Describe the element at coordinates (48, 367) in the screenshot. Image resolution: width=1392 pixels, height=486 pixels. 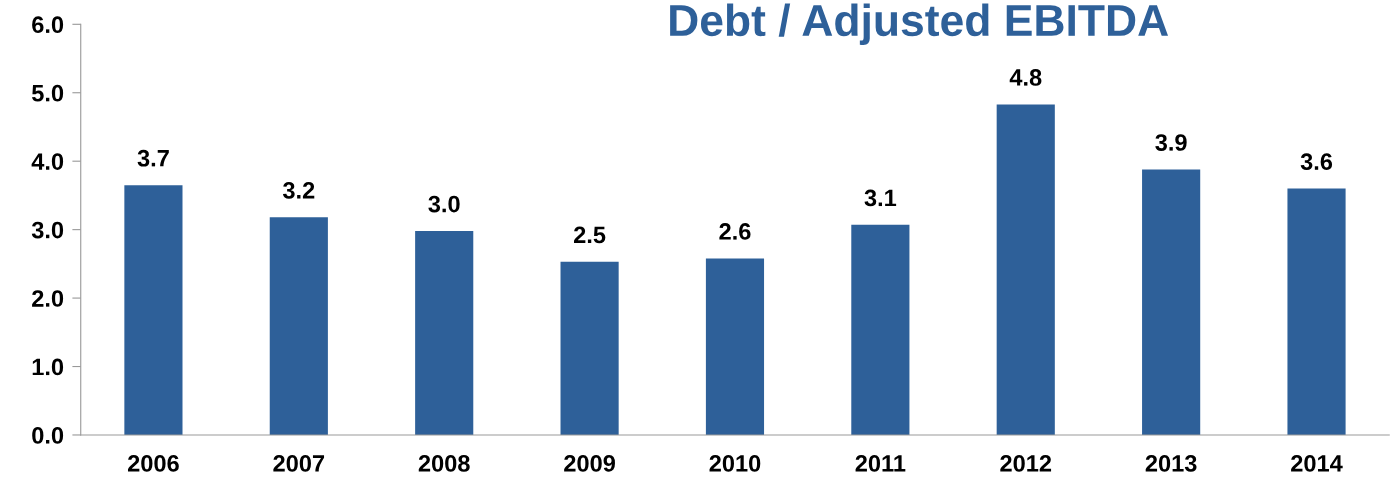
I see `y-tick-label: 1.0` at that location.